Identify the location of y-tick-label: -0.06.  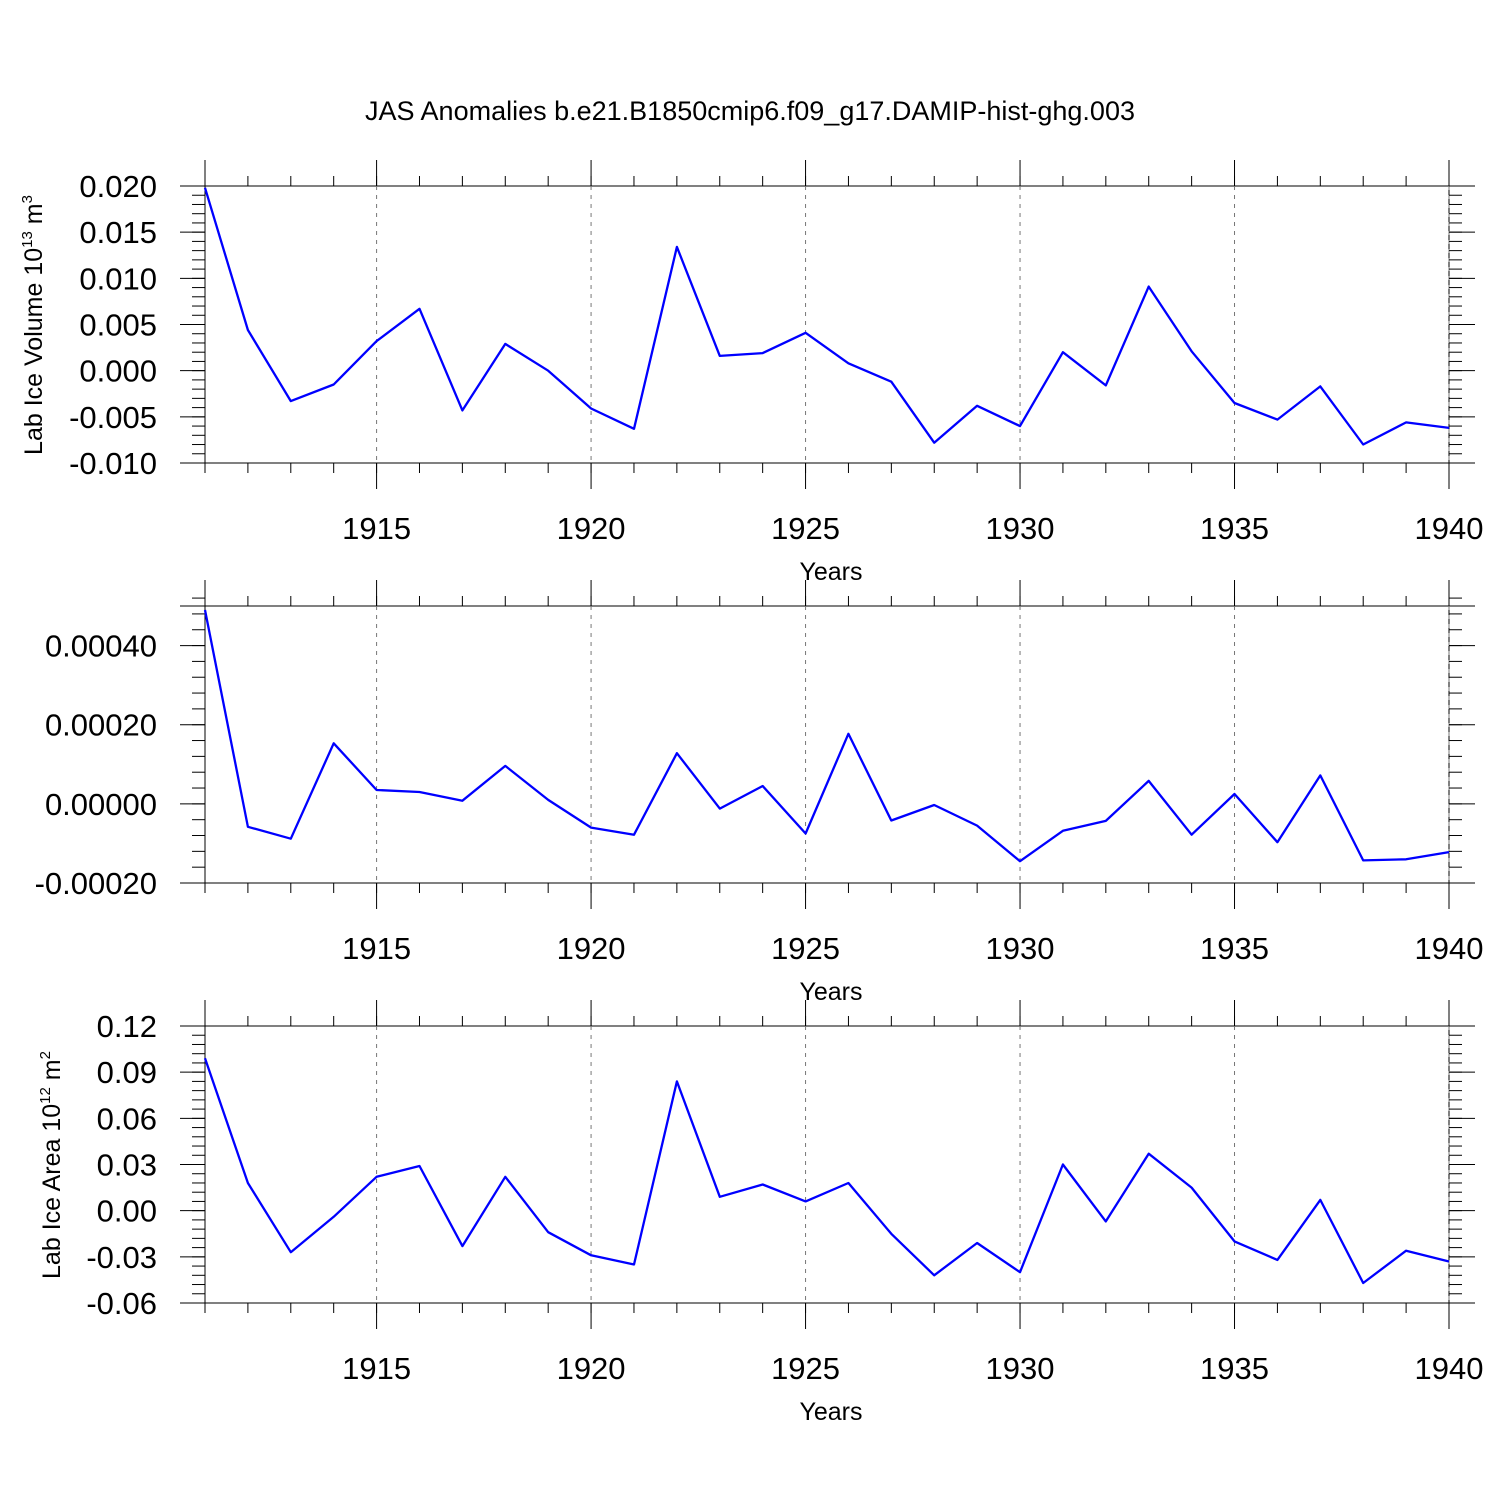
(121, 1303).